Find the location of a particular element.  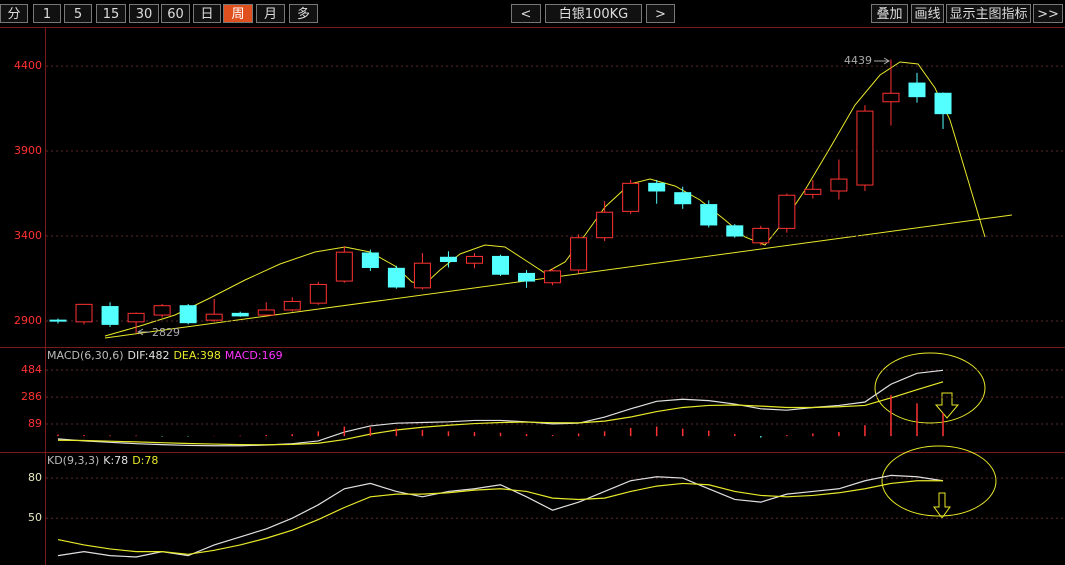

period-button: 5 is located at coordinates (78, 13).